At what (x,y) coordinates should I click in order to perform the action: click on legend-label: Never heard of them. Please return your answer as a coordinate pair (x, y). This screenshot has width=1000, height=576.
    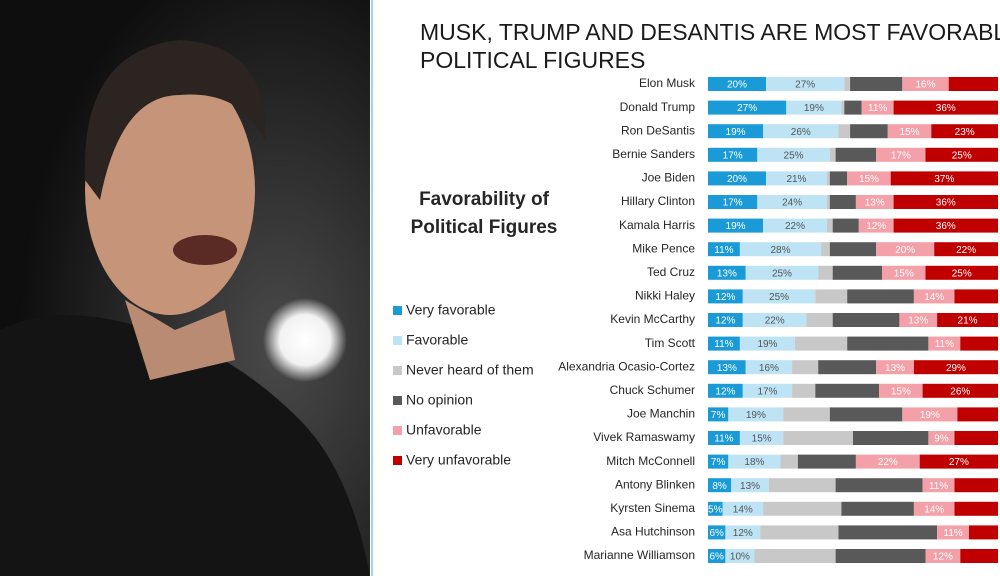
    Looking at the image, I should click on (470, 370).